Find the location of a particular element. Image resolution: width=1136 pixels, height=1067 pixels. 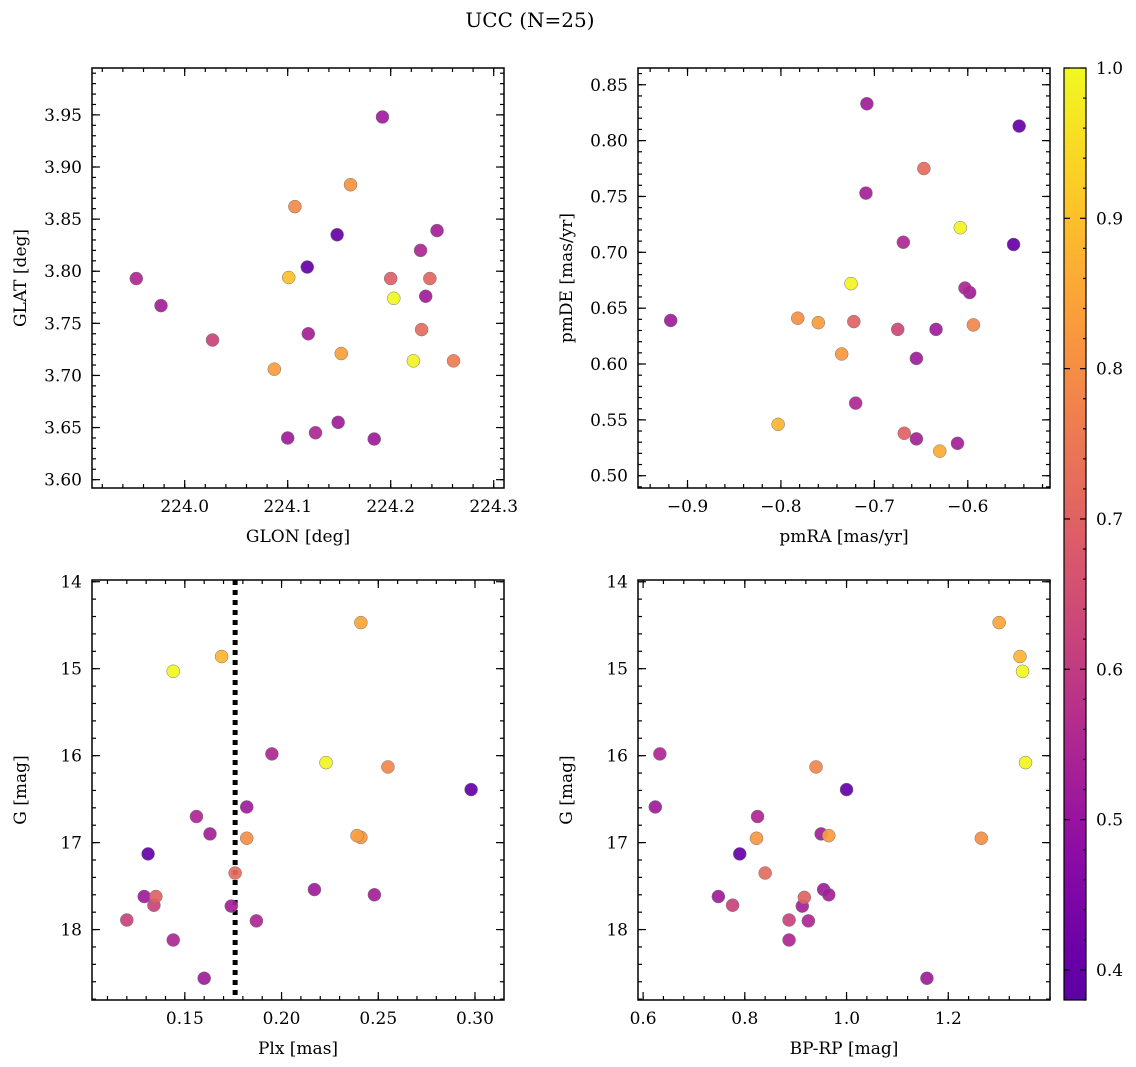

x-axis-label: pmRA [mas/yr] is located at coordinates (843, 537).